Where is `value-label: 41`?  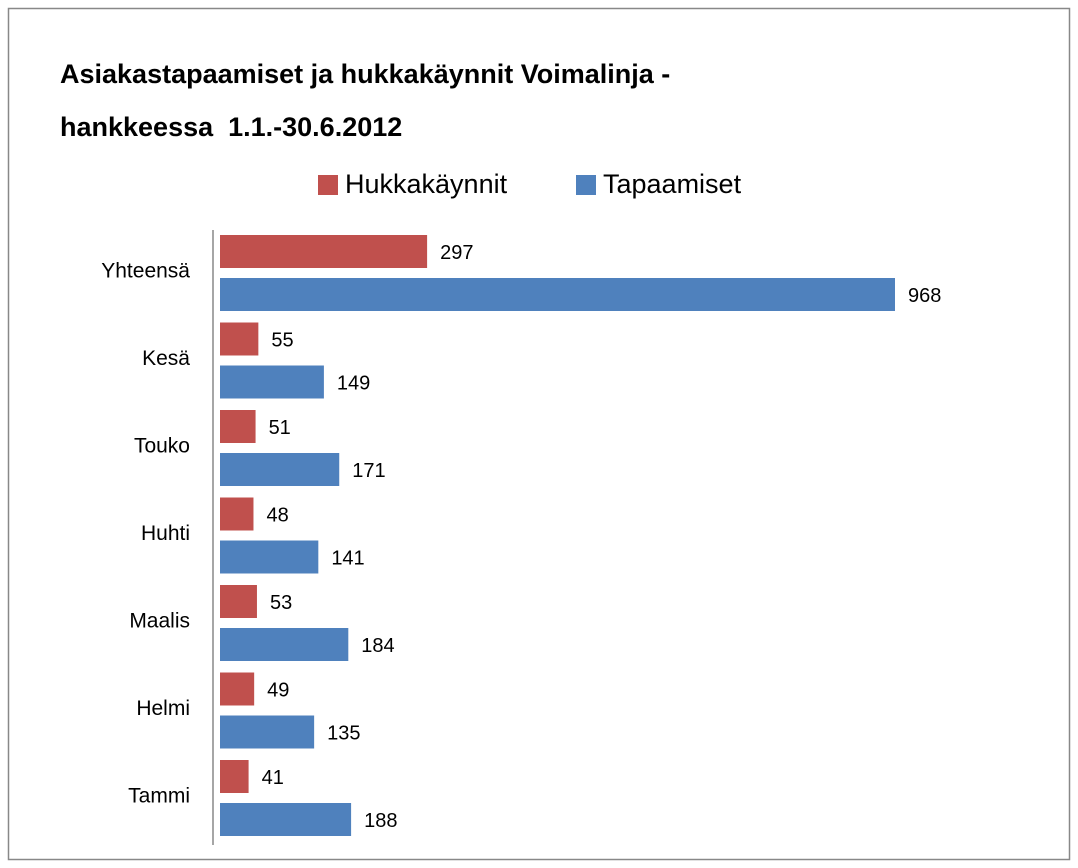 value-label: 41 is located at coordinates (273, 778).